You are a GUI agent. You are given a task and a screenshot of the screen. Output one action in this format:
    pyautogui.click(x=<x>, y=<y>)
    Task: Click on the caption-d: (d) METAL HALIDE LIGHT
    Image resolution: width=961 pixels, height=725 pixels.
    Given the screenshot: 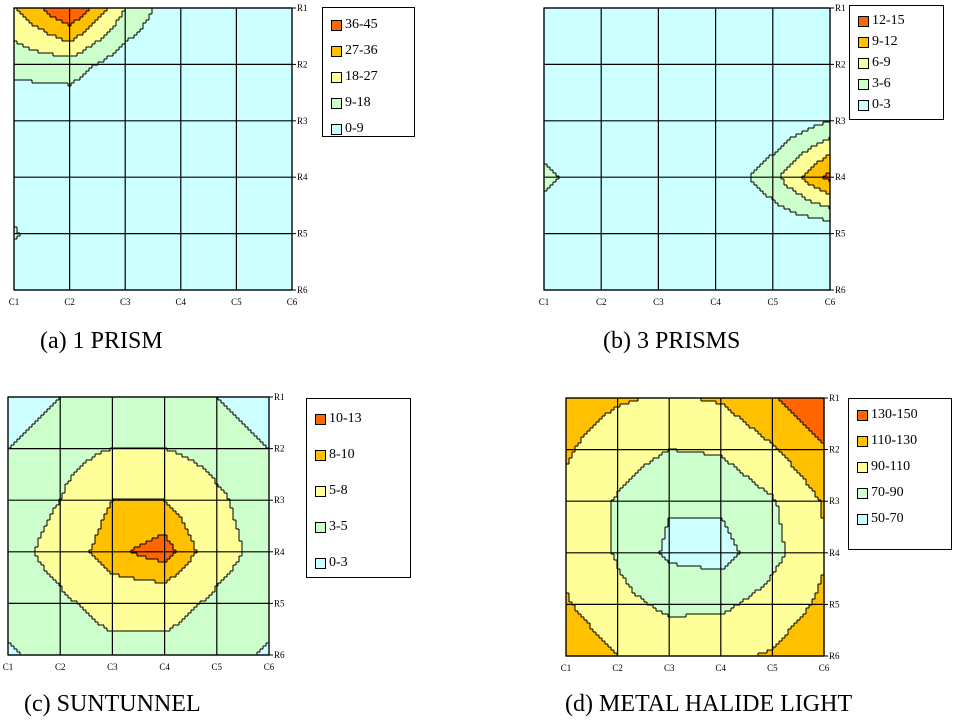 What is the action you would take?
    pyautogui.click(x=709, y=704)
    